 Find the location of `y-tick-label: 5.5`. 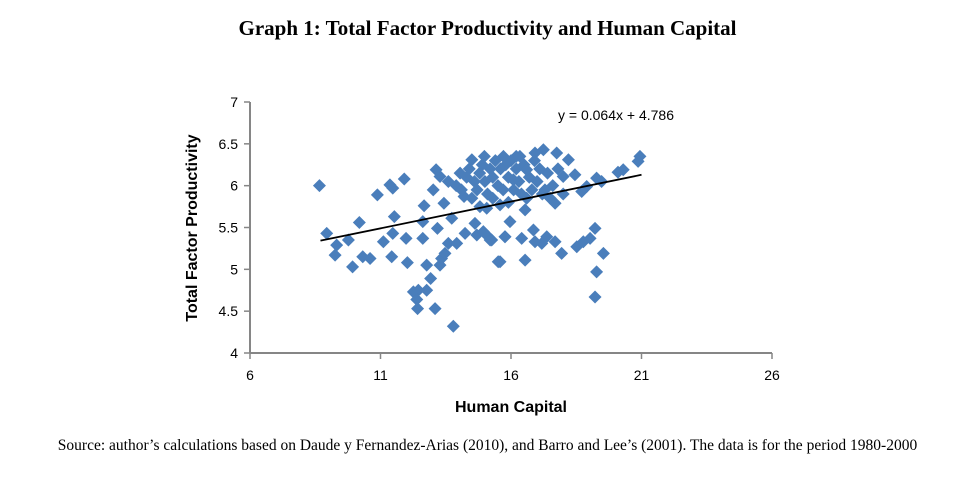

y-tick-label: 5.5 is located at coordinates (229, 228).